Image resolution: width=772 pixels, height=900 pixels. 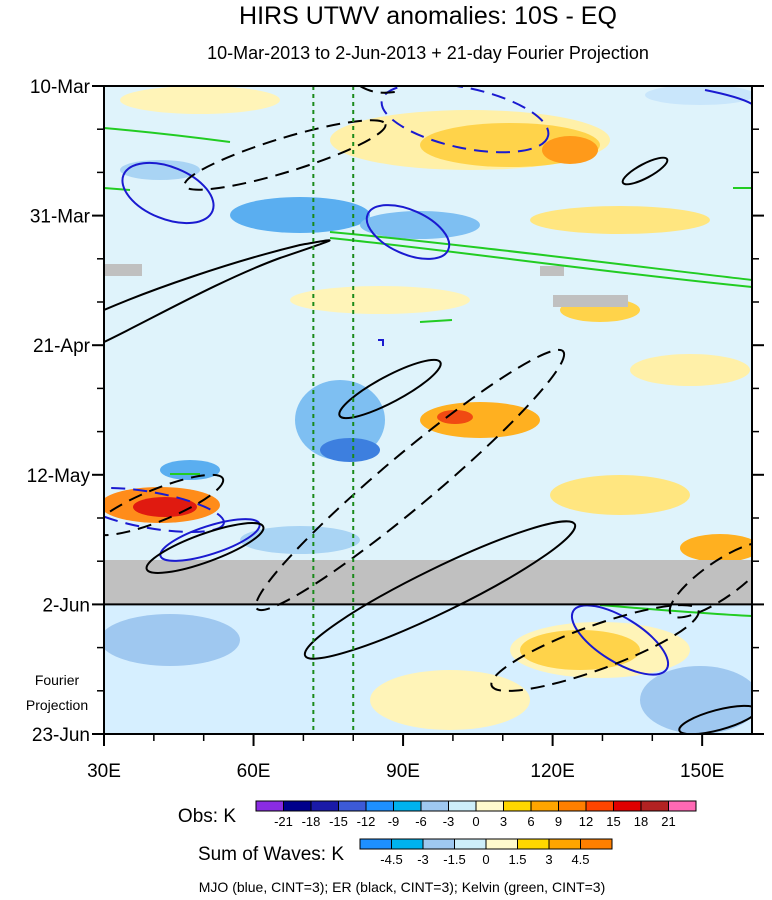 What do you see at coordinates (428, 582) in the screenshot?
I see `missing-band` at bounding box center [428, 582].